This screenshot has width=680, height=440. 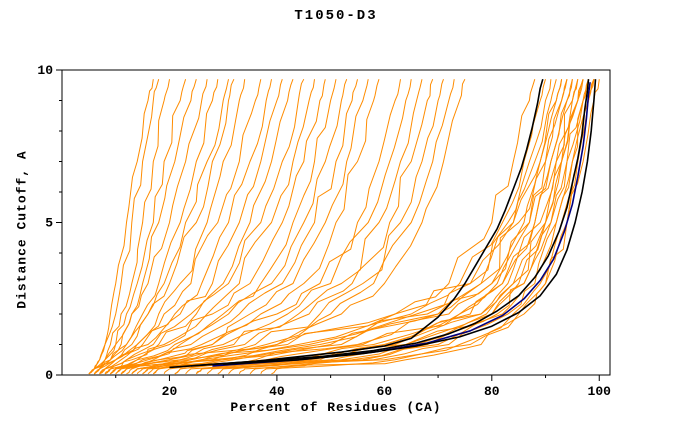 I want to click on y-tick-label: 5, so click(x=49, y=223).